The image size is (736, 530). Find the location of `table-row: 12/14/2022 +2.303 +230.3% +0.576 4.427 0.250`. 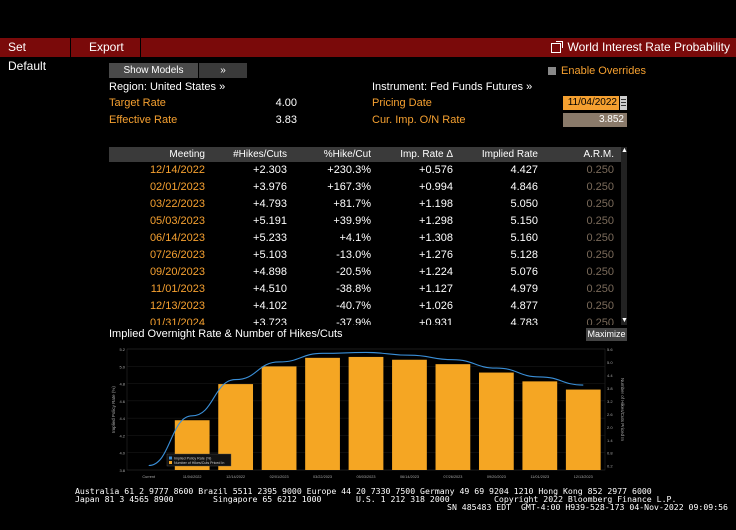

table-row: 12/14/2022 +2.303 +230.3% +0.576 4.427 0.250 is located at coordinates (368, 170).